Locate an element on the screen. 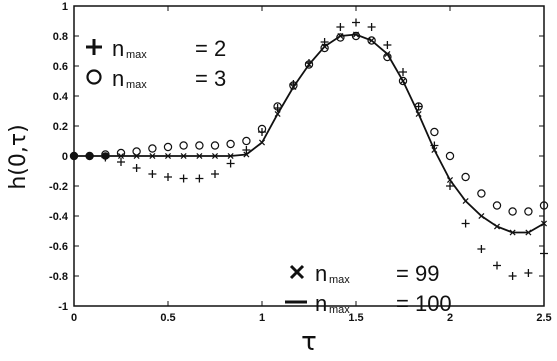  legend-circle-marker is located at coordinates (94, 77).